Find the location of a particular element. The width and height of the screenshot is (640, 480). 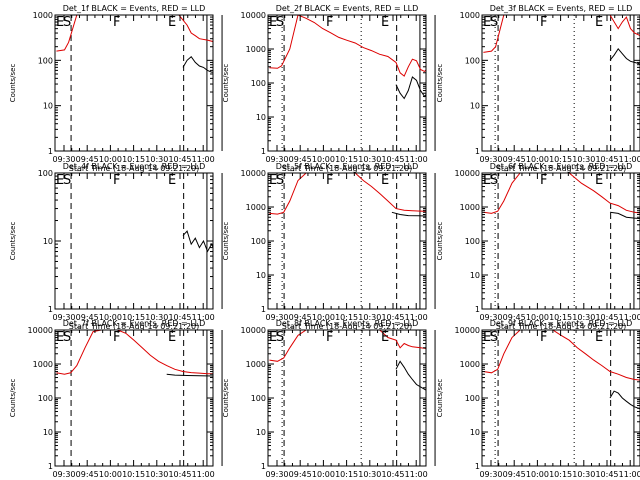

panel-title: Det_2f BLACK = Events, RED = LLD is located at coordinates (347, 8).